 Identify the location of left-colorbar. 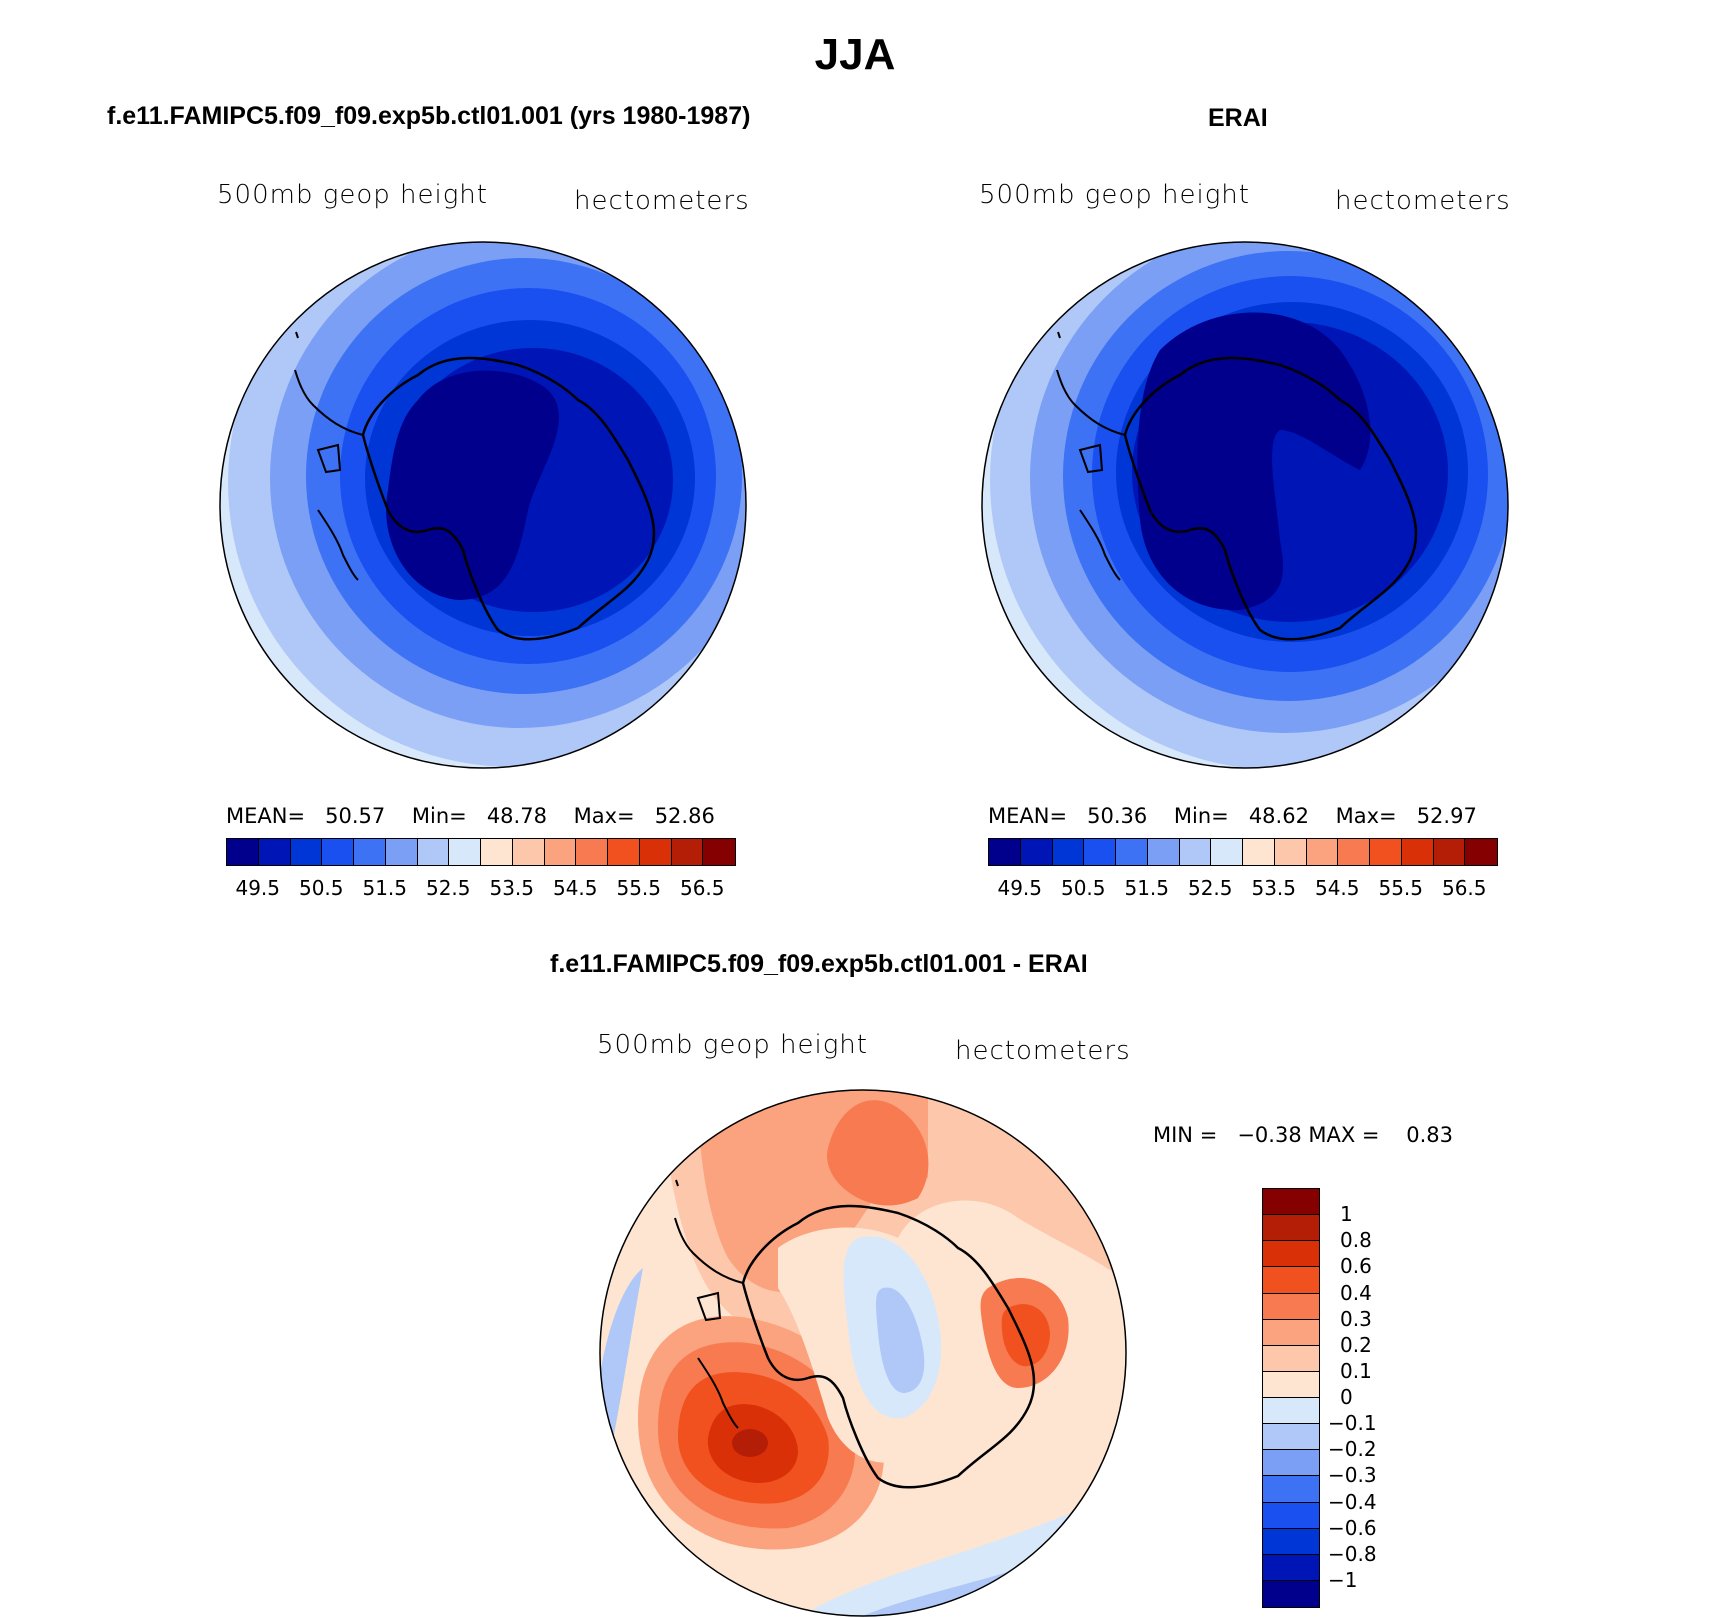
(481, 852).